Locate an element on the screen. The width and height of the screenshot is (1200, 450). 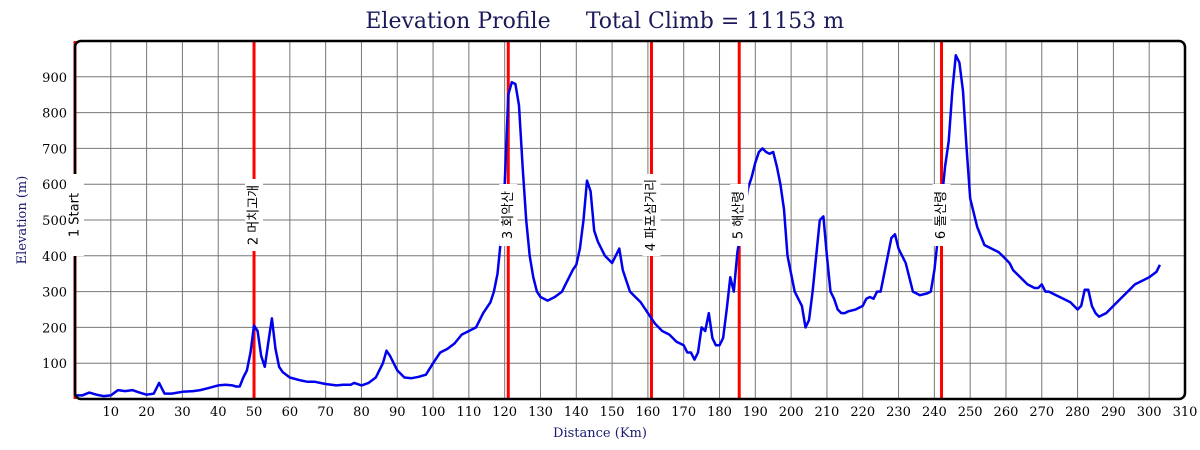
y-tick-label: 600 is located at coordinates (54, 185).